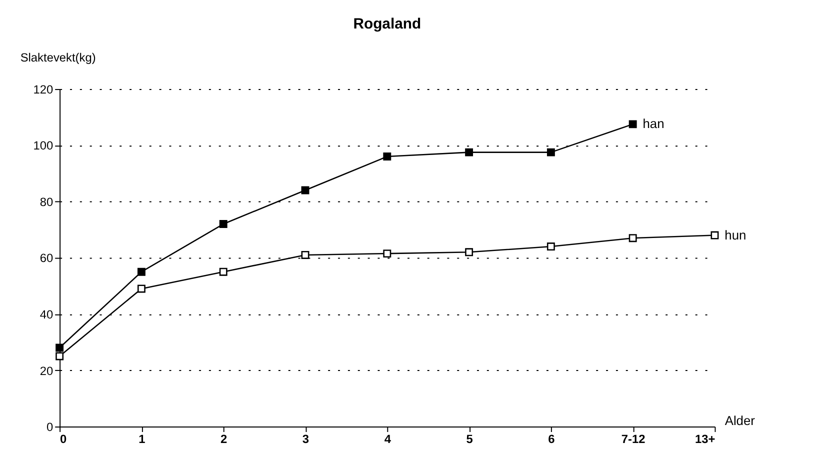  Describe the element at coordinates (58, 57) in the screenshot. I see `y-axis-title: Slaktevekt(kg)` at that location.